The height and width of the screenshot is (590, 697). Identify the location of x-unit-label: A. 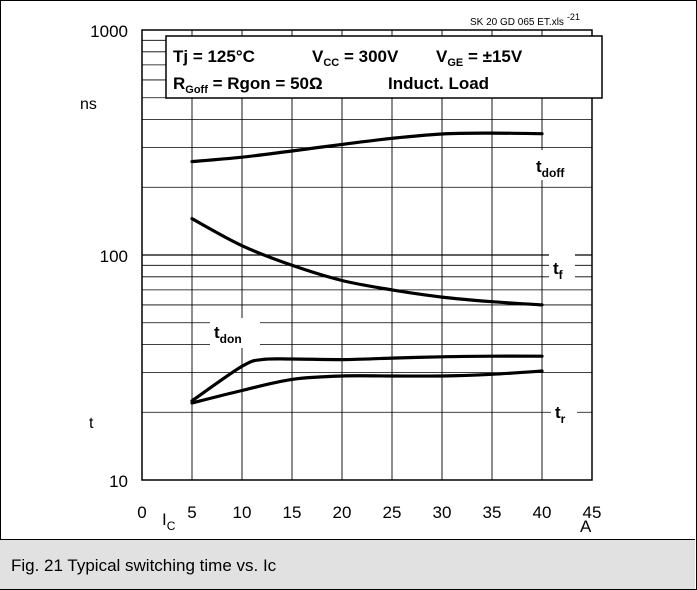
(586, 526).